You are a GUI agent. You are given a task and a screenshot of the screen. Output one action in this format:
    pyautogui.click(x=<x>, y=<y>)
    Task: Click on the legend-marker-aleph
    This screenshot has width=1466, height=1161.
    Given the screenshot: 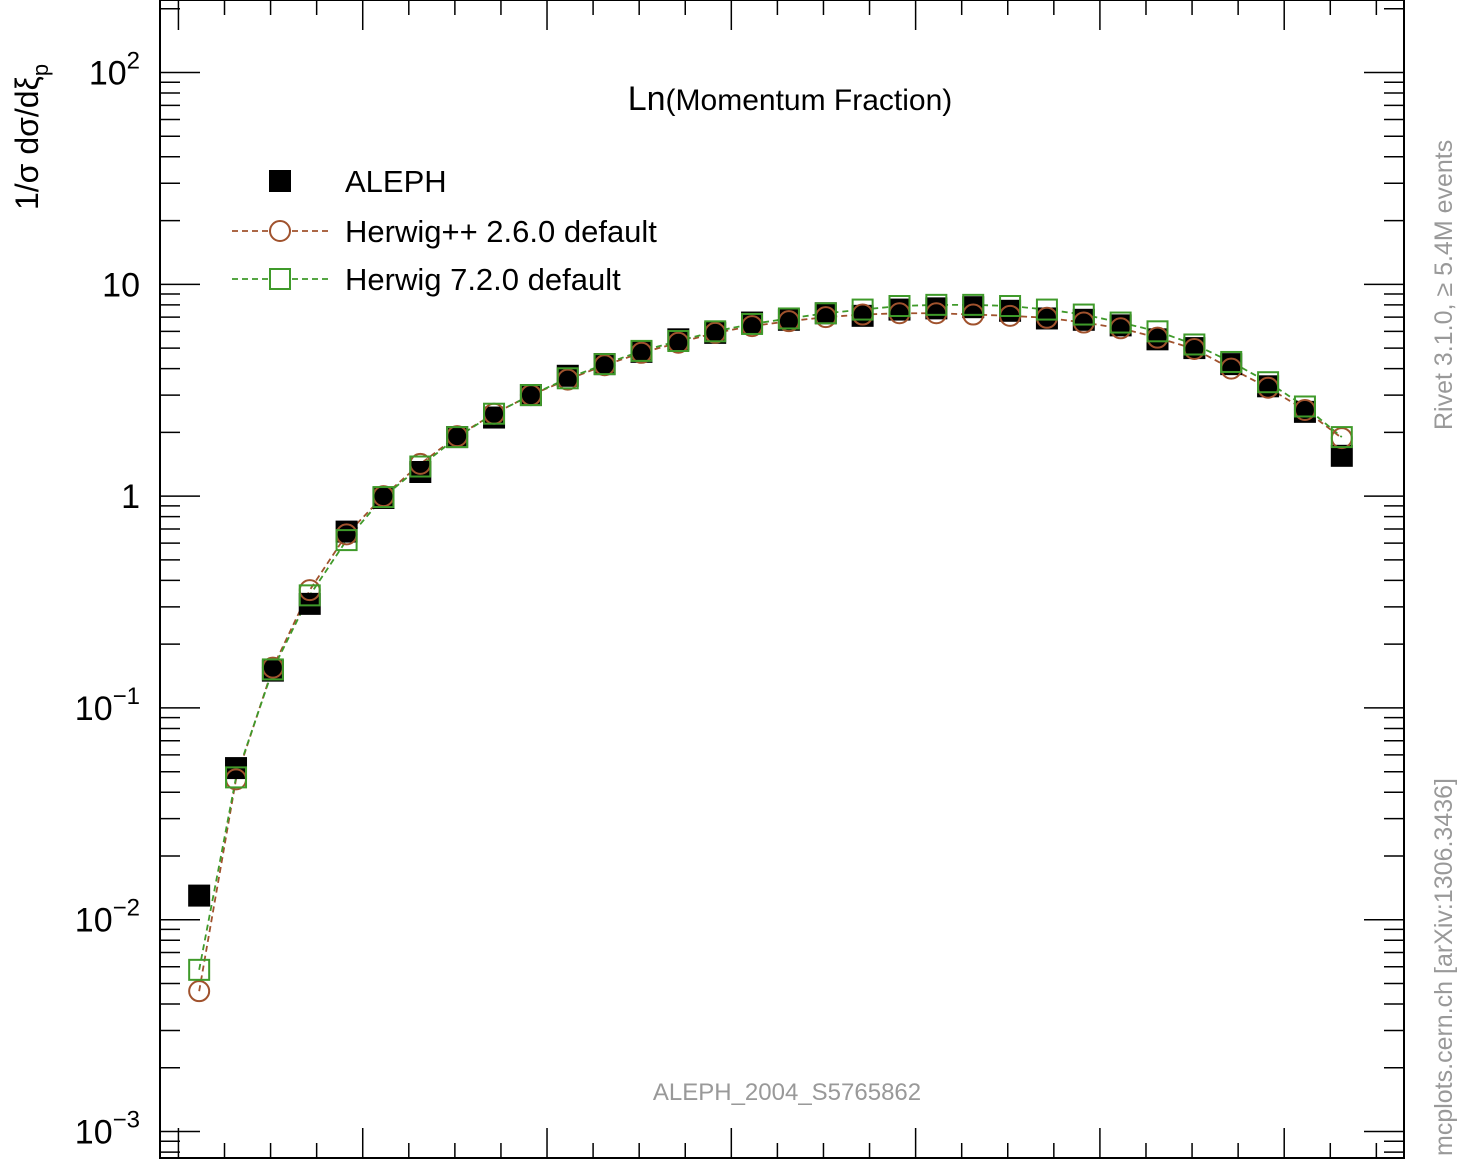 What is the action you would take?
    pyautogui.click(x=280, y=181)
    